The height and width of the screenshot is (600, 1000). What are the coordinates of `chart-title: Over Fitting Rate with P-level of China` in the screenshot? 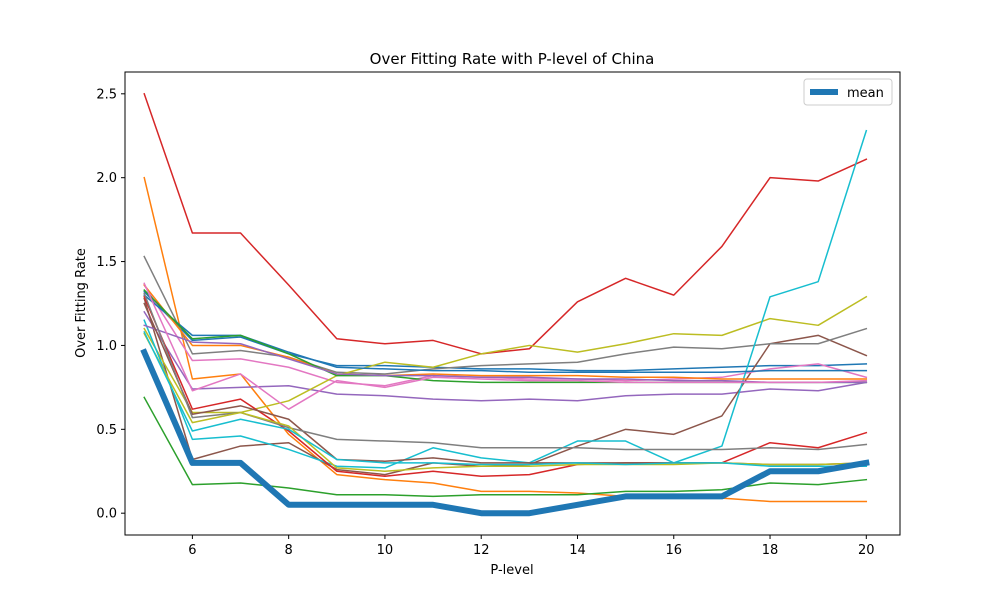 It's located at (512, 59).